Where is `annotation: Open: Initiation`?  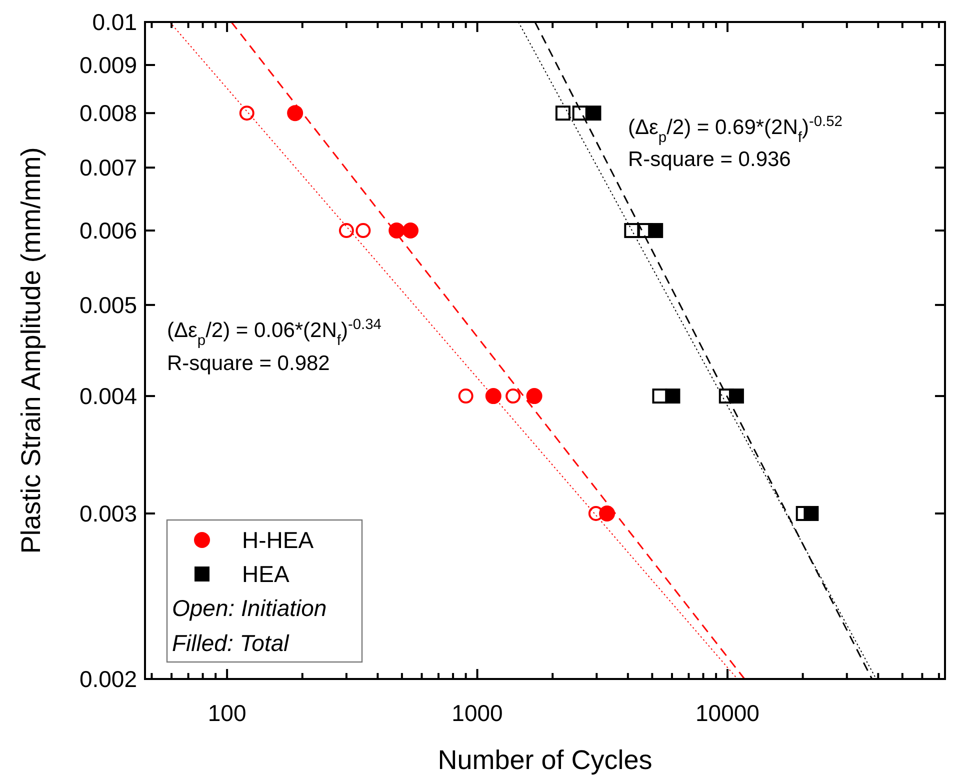
annotation: Open: Initiation is located at coordinates (249, 608).